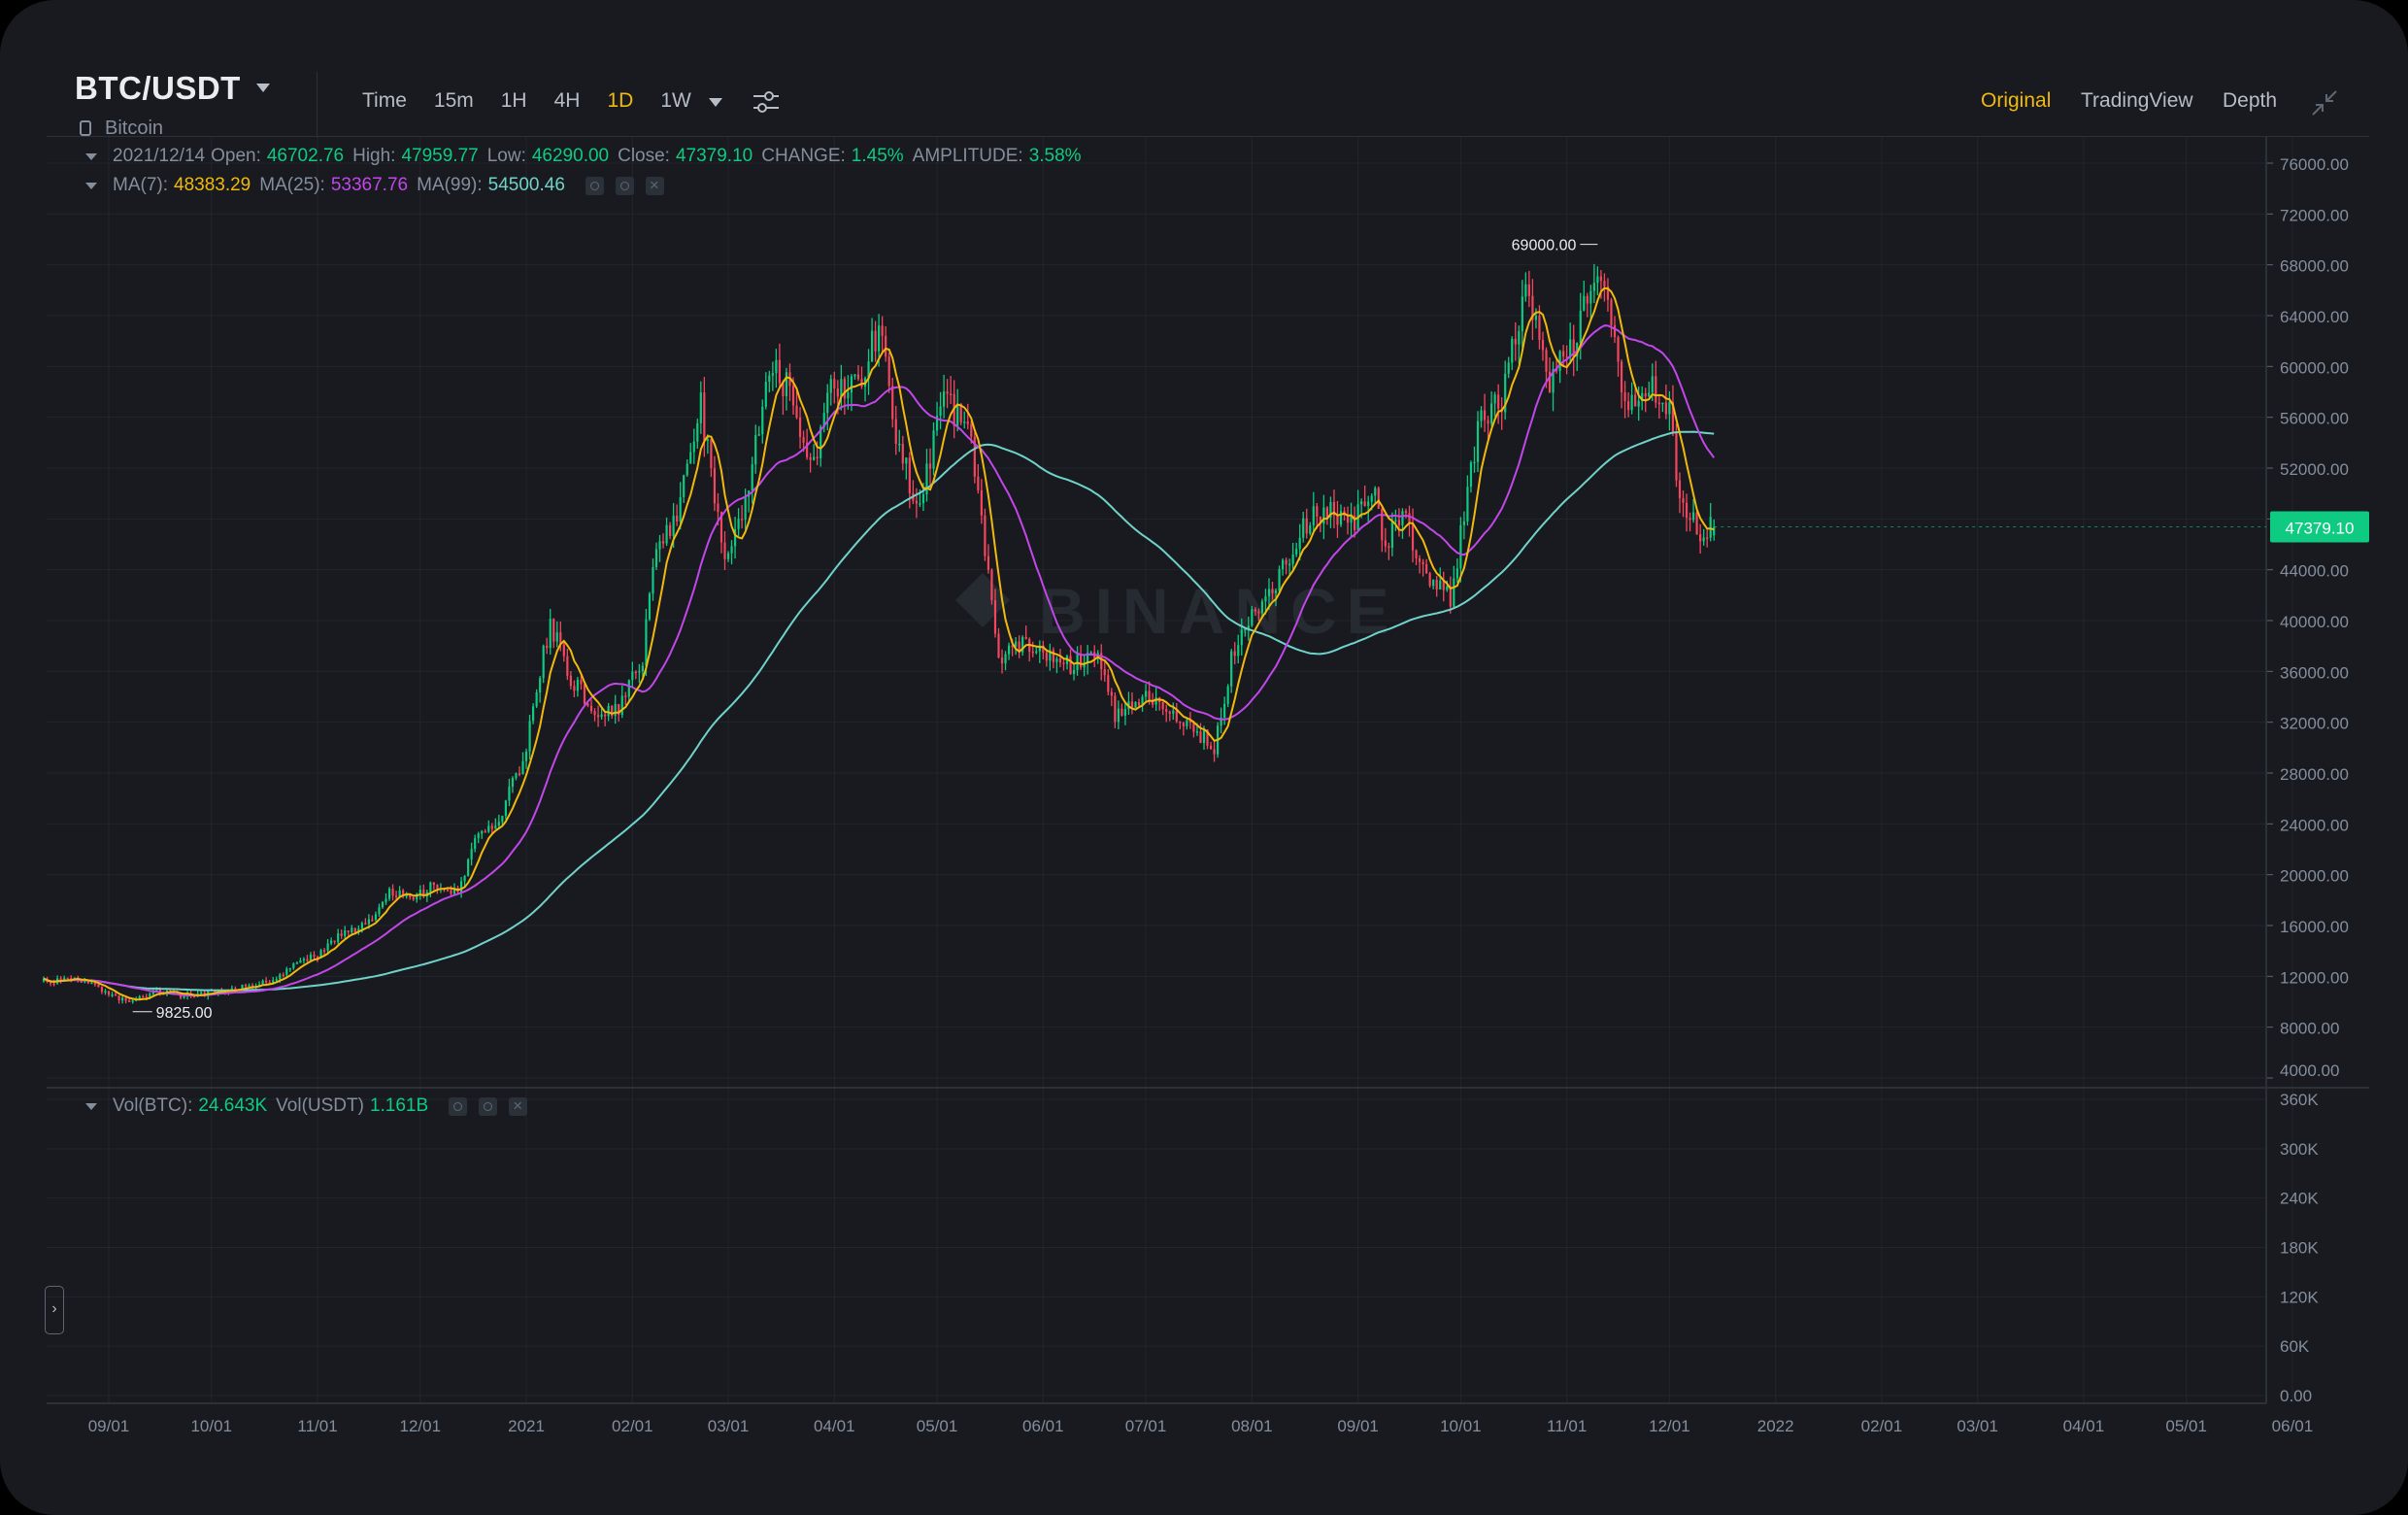 This screenshot has width=2408, height=1515. Describe the element at coordinates (2250, 100) in the screenshot. I see `tab-depth: Depth` at that location.